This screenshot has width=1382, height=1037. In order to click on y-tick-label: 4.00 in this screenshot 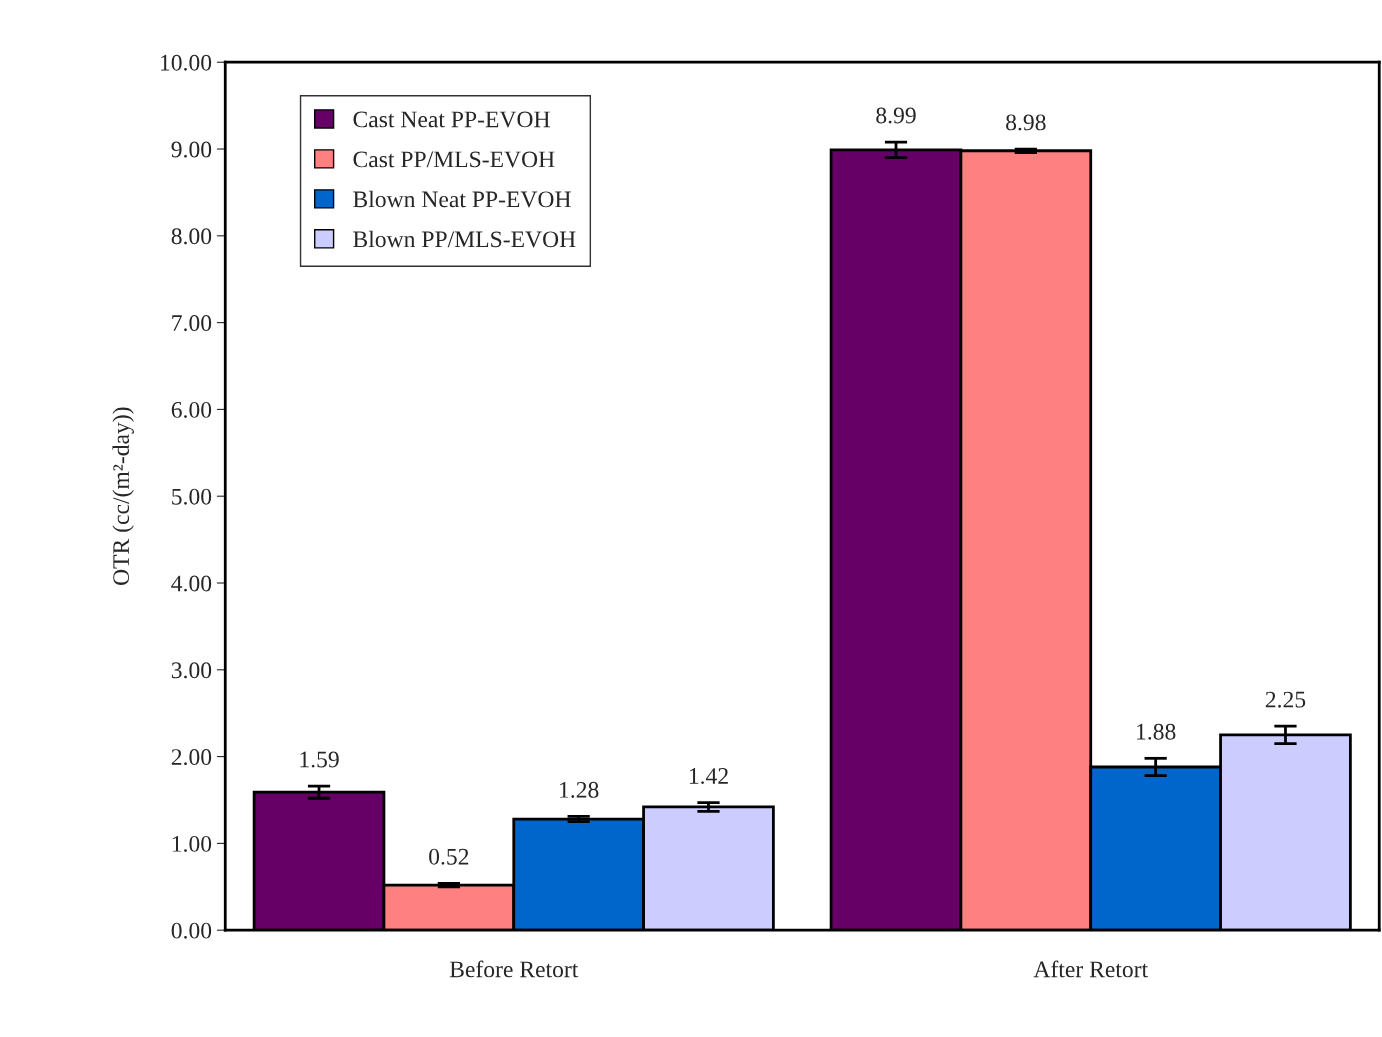, I will do `click(191, 583)`.